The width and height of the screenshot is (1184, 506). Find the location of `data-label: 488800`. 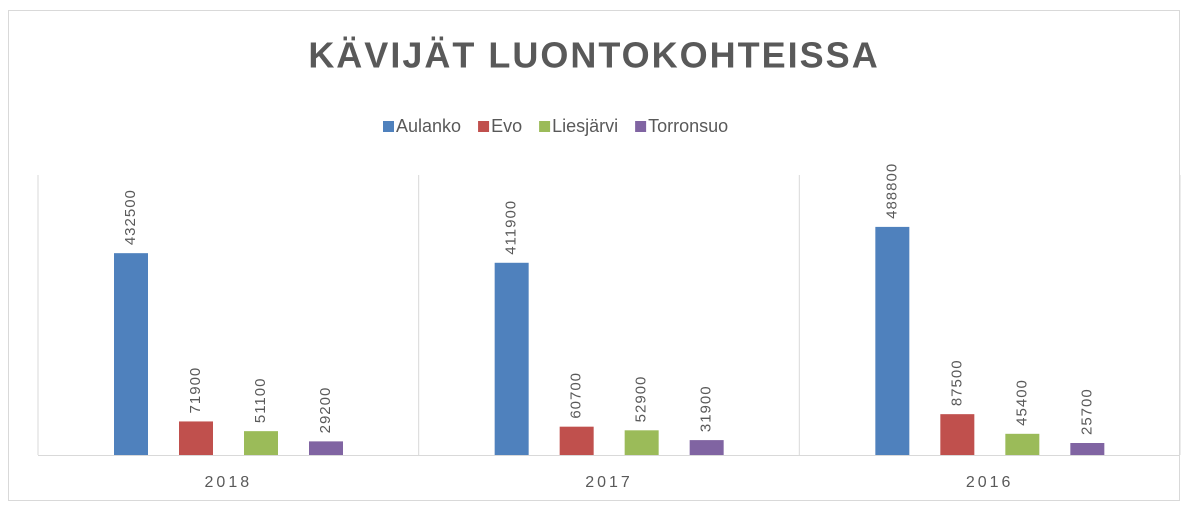

data-label: 488800 is located at coordinates (891, 191).